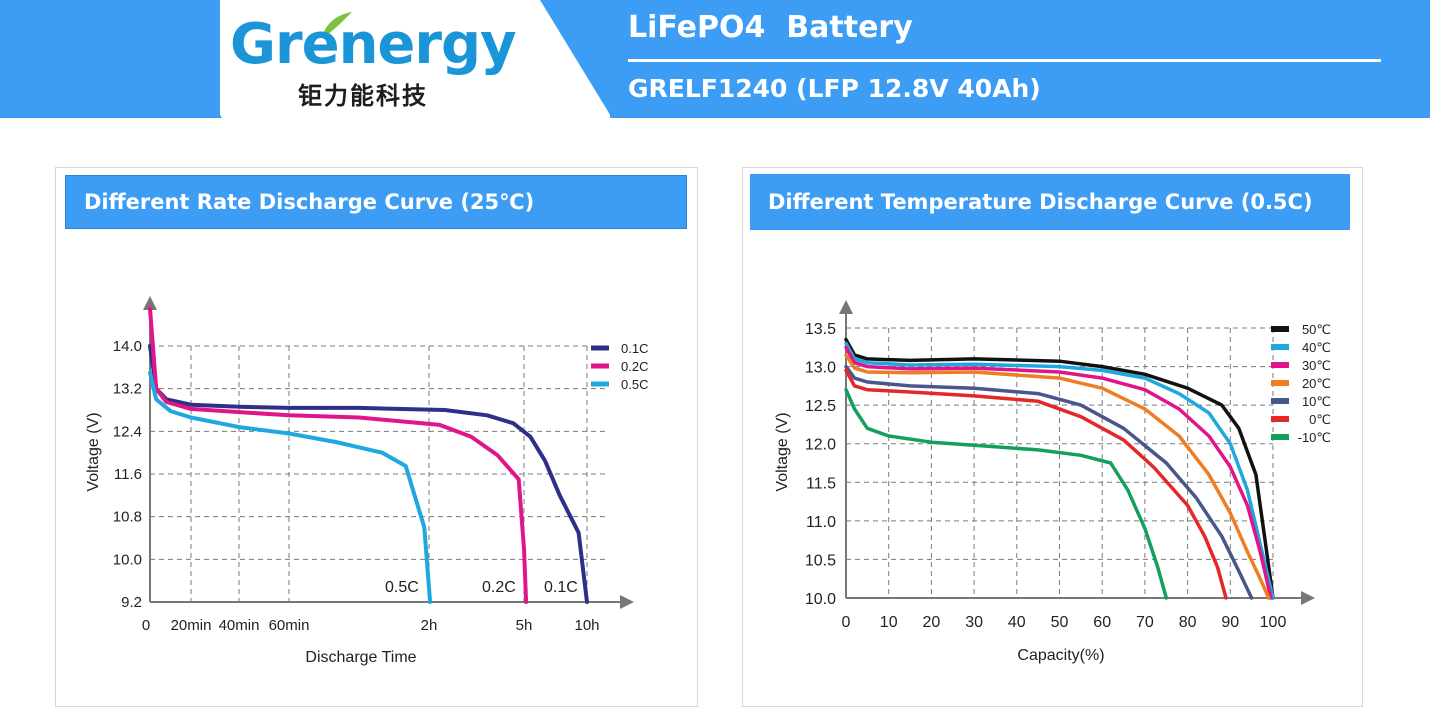 The height and width of the screenshot is (722, 1430). Describe the element at coordinates (820, 329) in the screenshot. I see `y-tick-label: 13.5` at that location.